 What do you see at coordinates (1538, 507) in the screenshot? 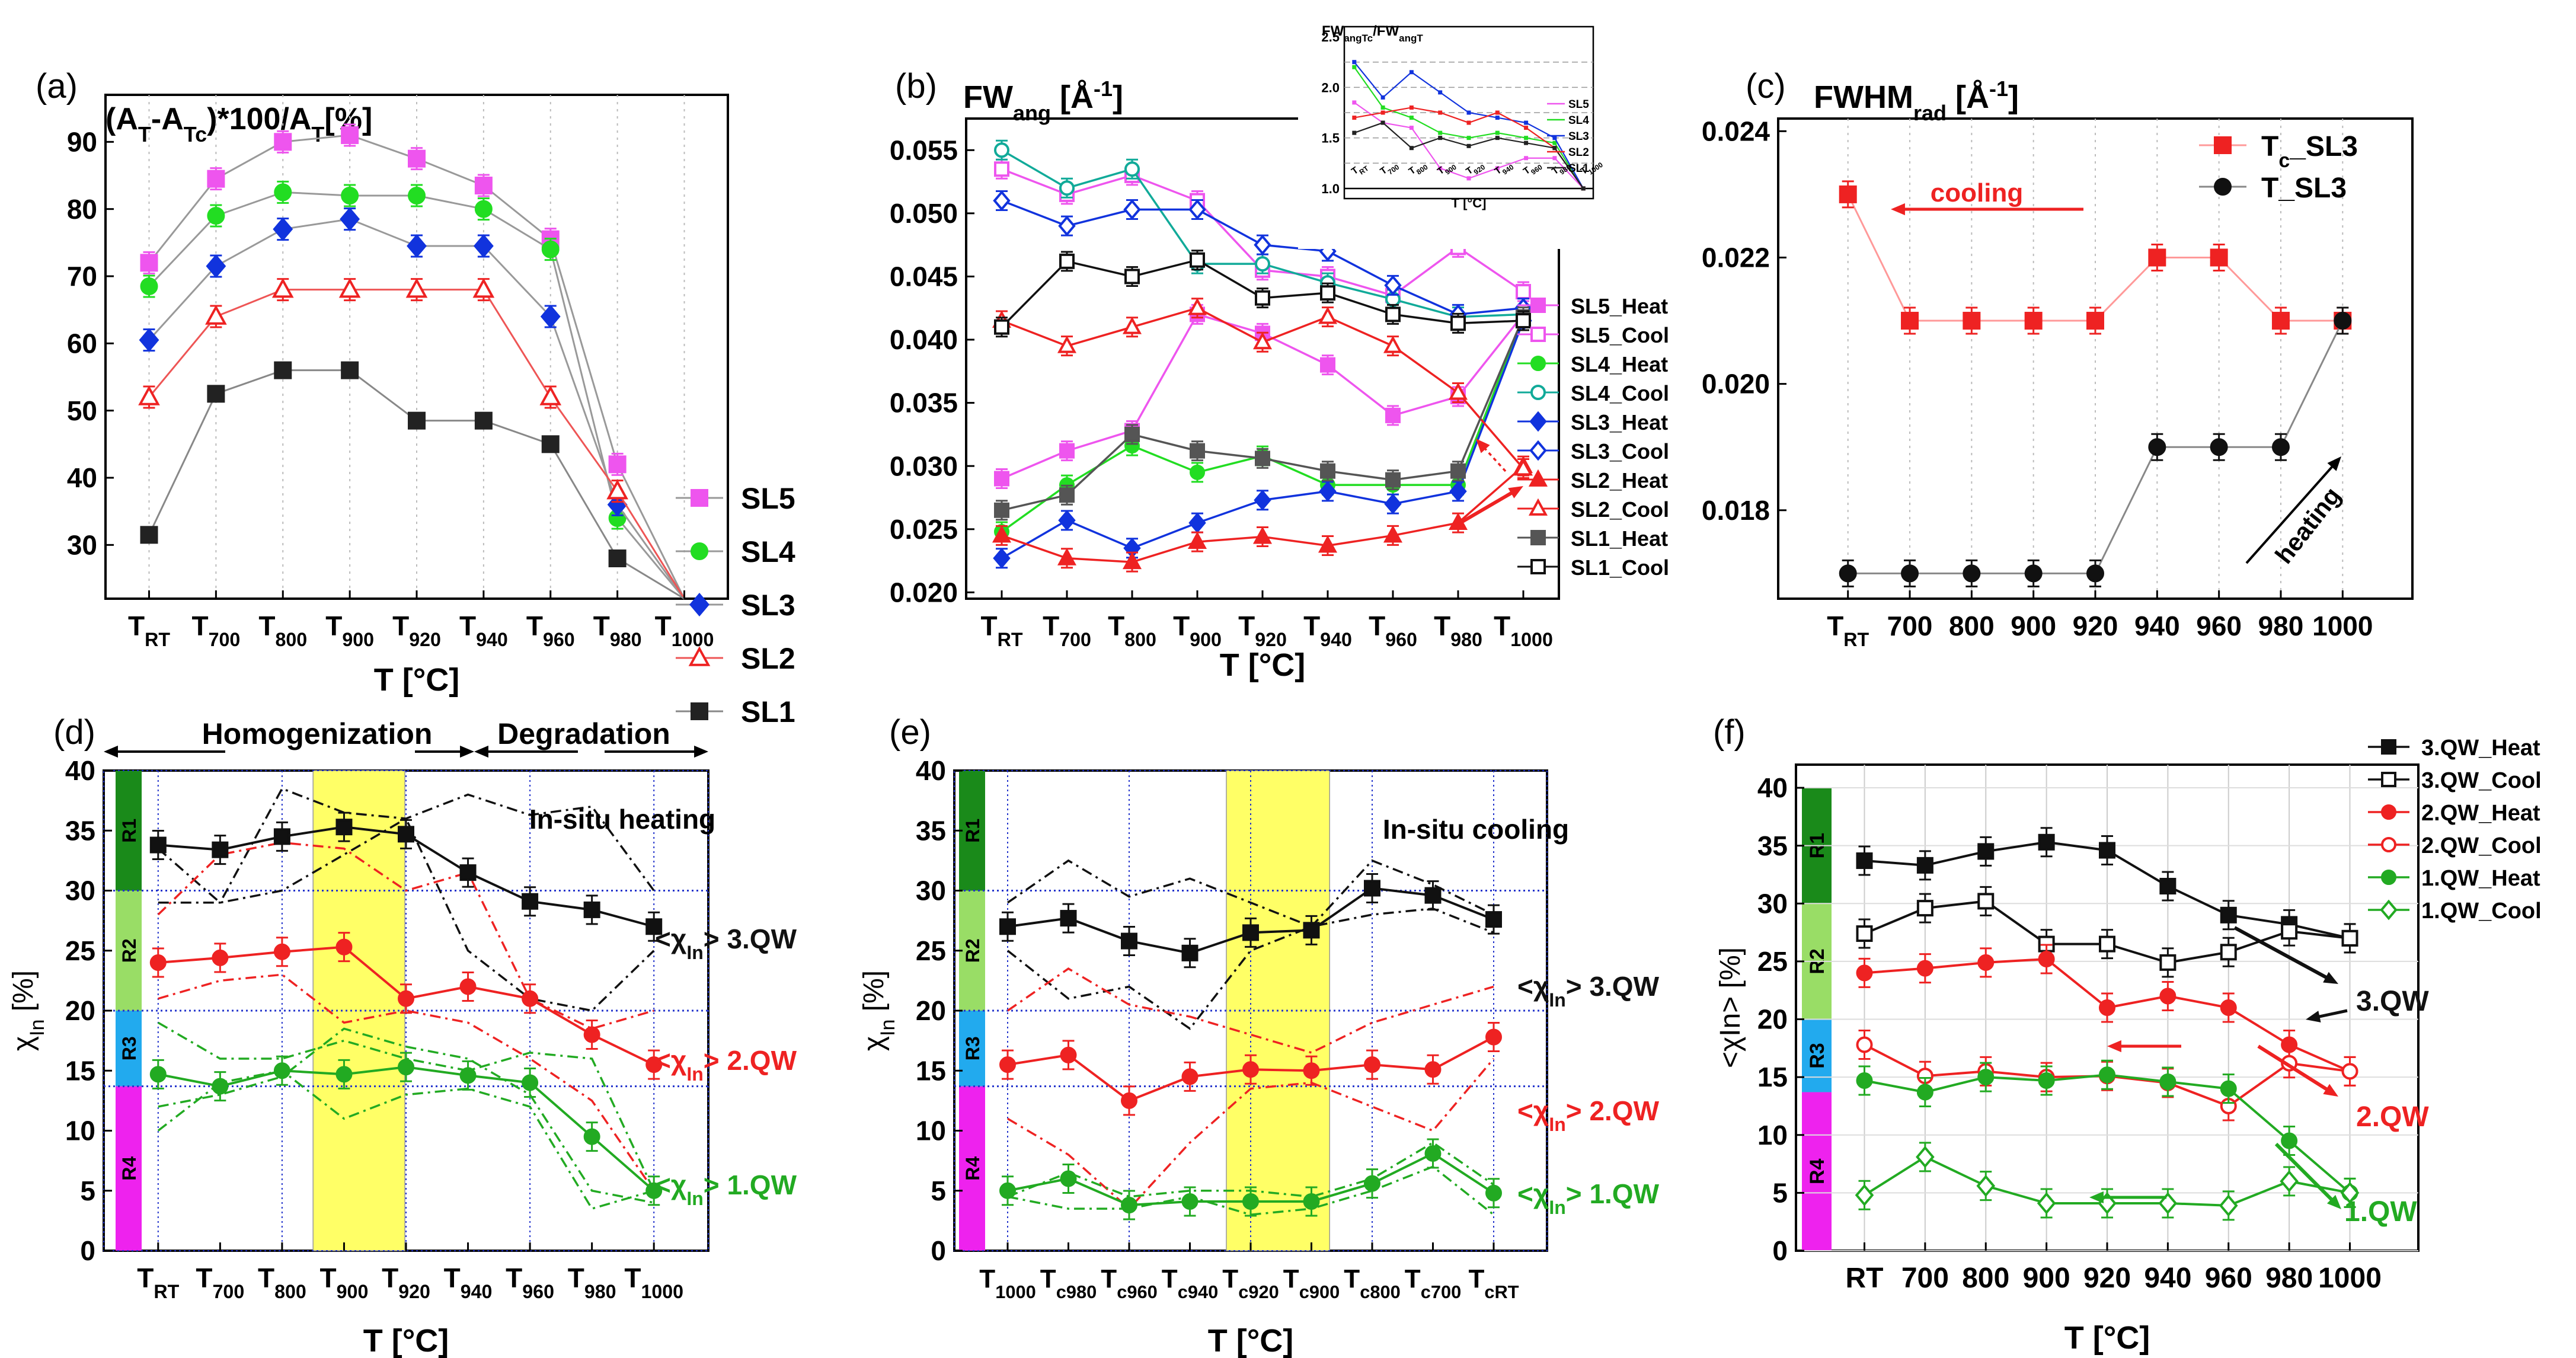
I see `legend-marker-SL2_Cool` at bounding box center [1538, 507].